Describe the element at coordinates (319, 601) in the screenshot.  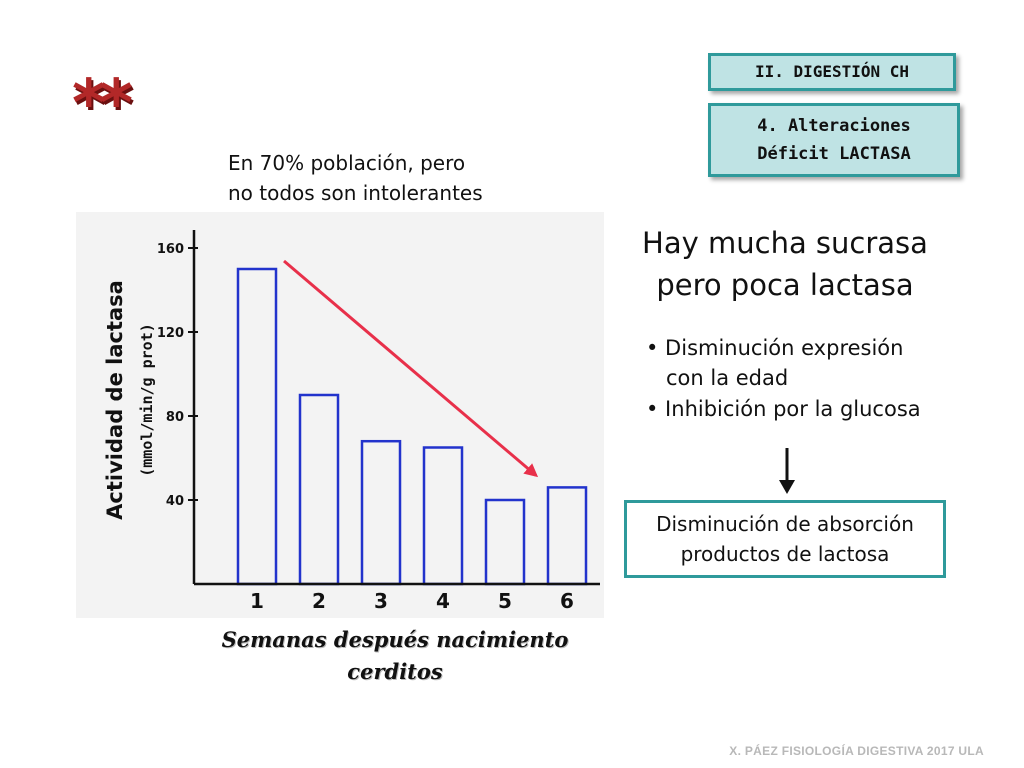
I see `x-tick-label: 2` at that location.